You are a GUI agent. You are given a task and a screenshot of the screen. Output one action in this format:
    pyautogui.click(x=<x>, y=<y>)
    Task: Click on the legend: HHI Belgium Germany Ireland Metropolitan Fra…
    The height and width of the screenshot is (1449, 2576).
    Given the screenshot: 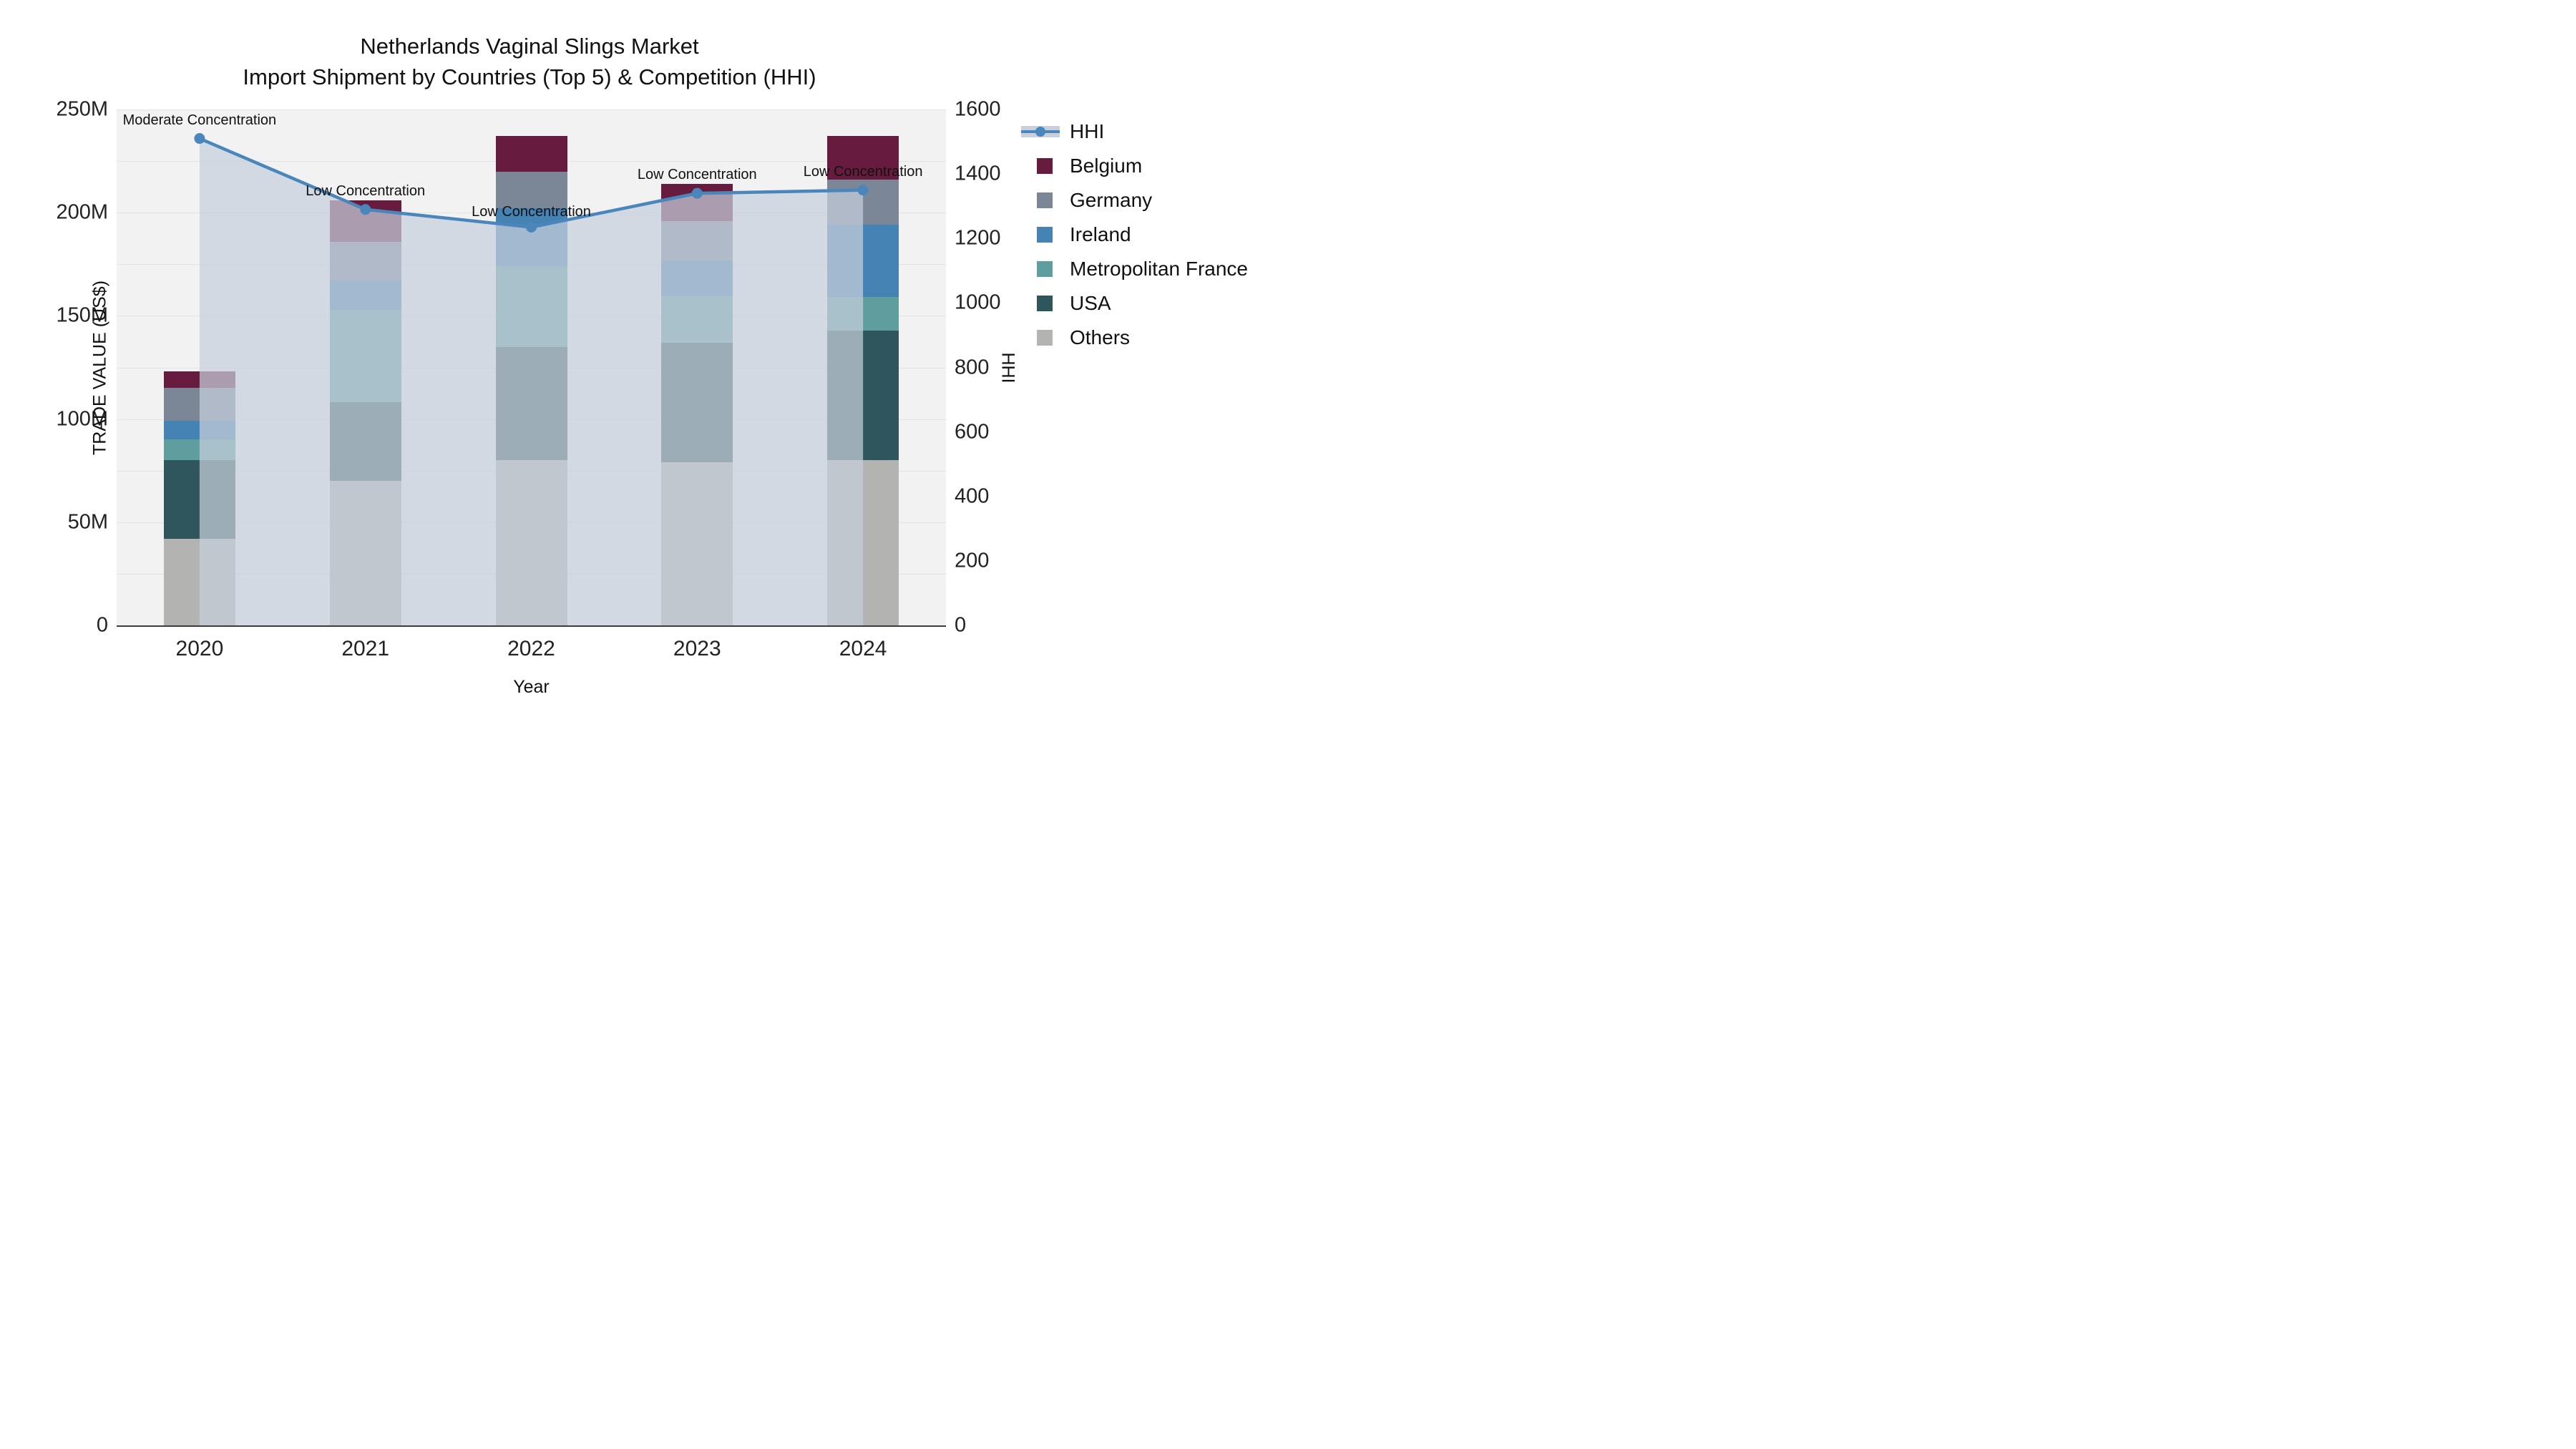 What is the action you would take?
    pyautogui.click(x=1134, y=234)
    